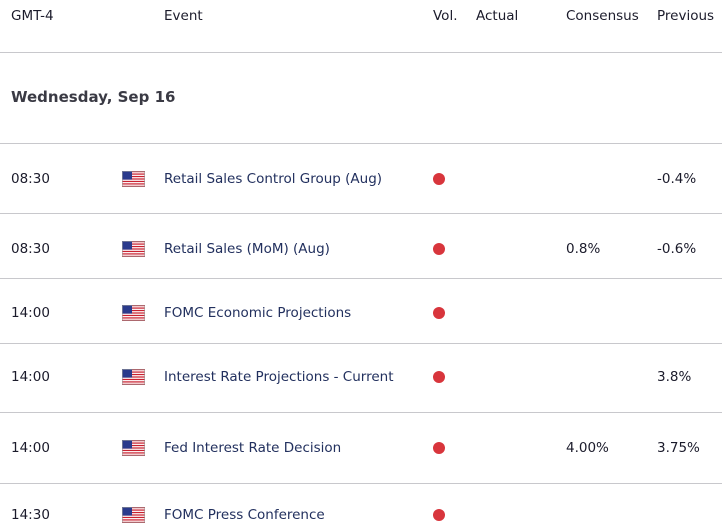 The image size is (722, 530). Describe the element at coordinates (244, 515) in the screenshot. I see `event-name: FOMC Press Conference` at that location.